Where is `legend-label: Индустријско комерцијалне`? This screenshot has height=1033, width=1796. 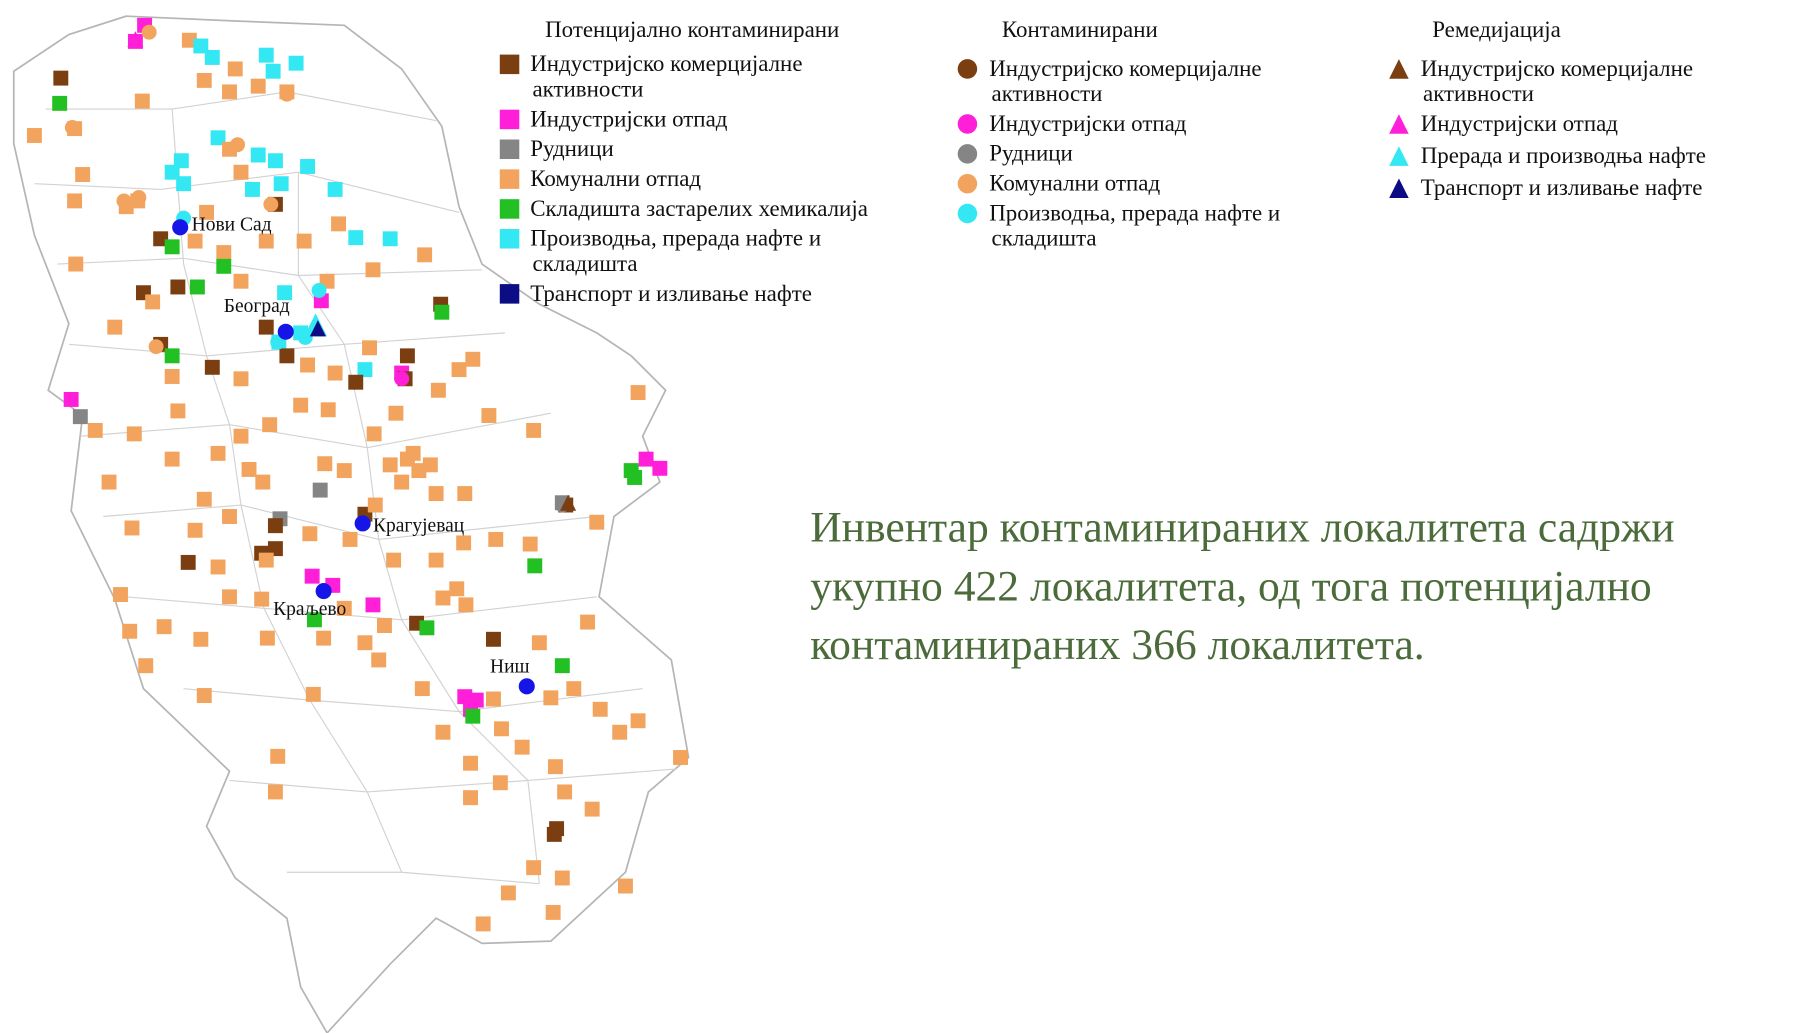 legend-label: Индустријско комерцијалне is located at coordinates (1557, 68).